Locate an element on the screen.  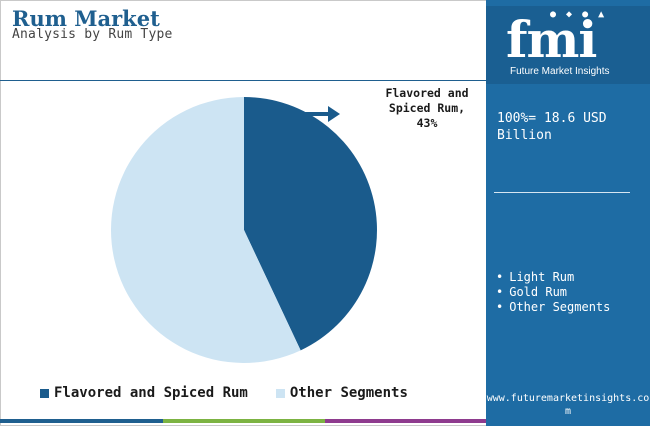
footer-bar-green is located at coordinates (244, 421).